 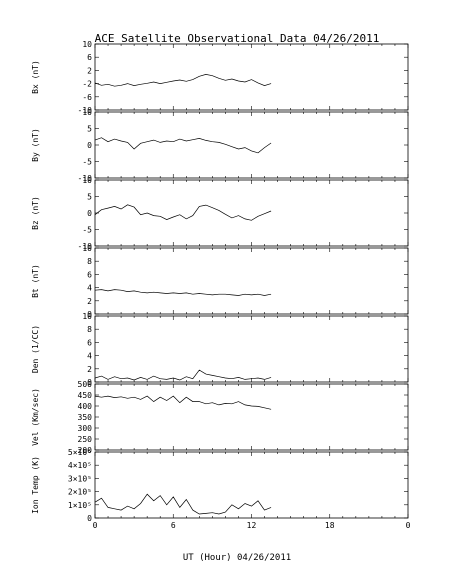 What do you see at coordinates (35, 77) in the screenshot?
I see `y-axis-label: Bx (nT)` at bounding box center [35, 77].